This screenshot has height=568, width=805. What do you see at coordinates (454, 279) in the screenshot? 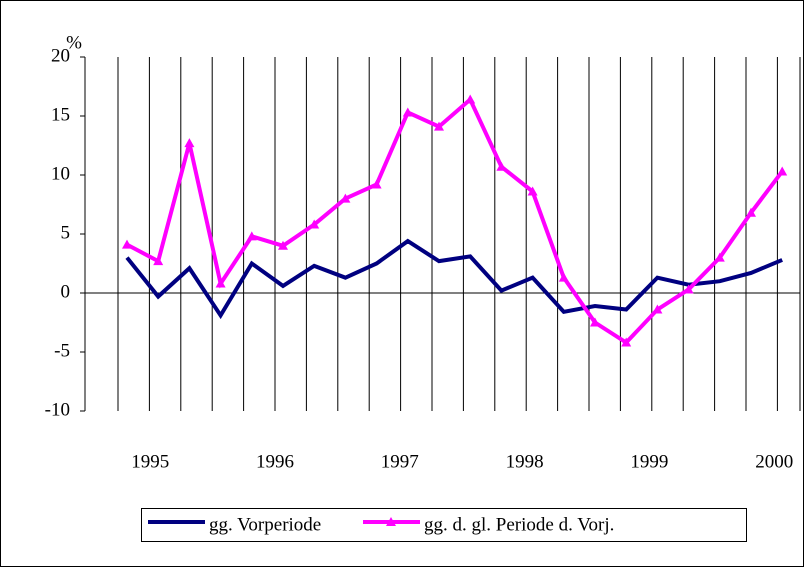
I see `series-line` at bounding box center [454, 279].